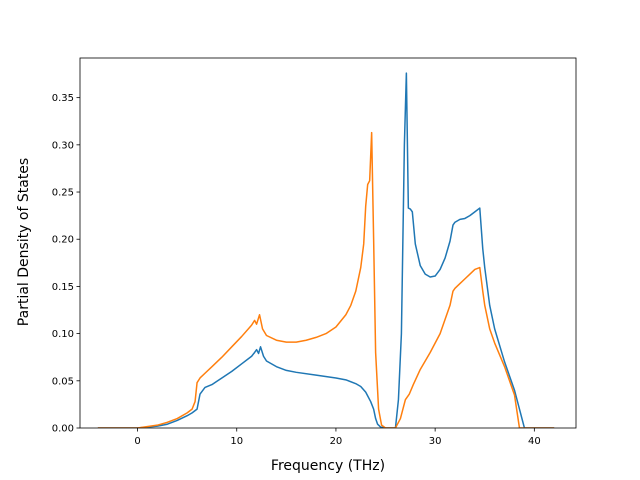  What do you see at coordinates (328, 466) in the screenshot?
I see `x-axis-title: Frequency (THz)` at bounding box center [328, 466].